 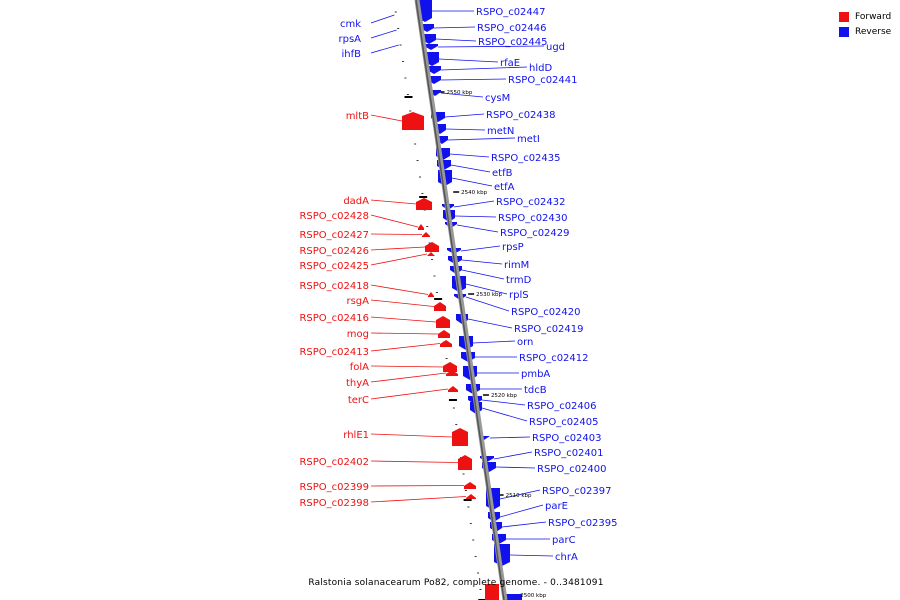 I want to click on gene-label-right: RSPO_c02420, so click(x=546, y=312).